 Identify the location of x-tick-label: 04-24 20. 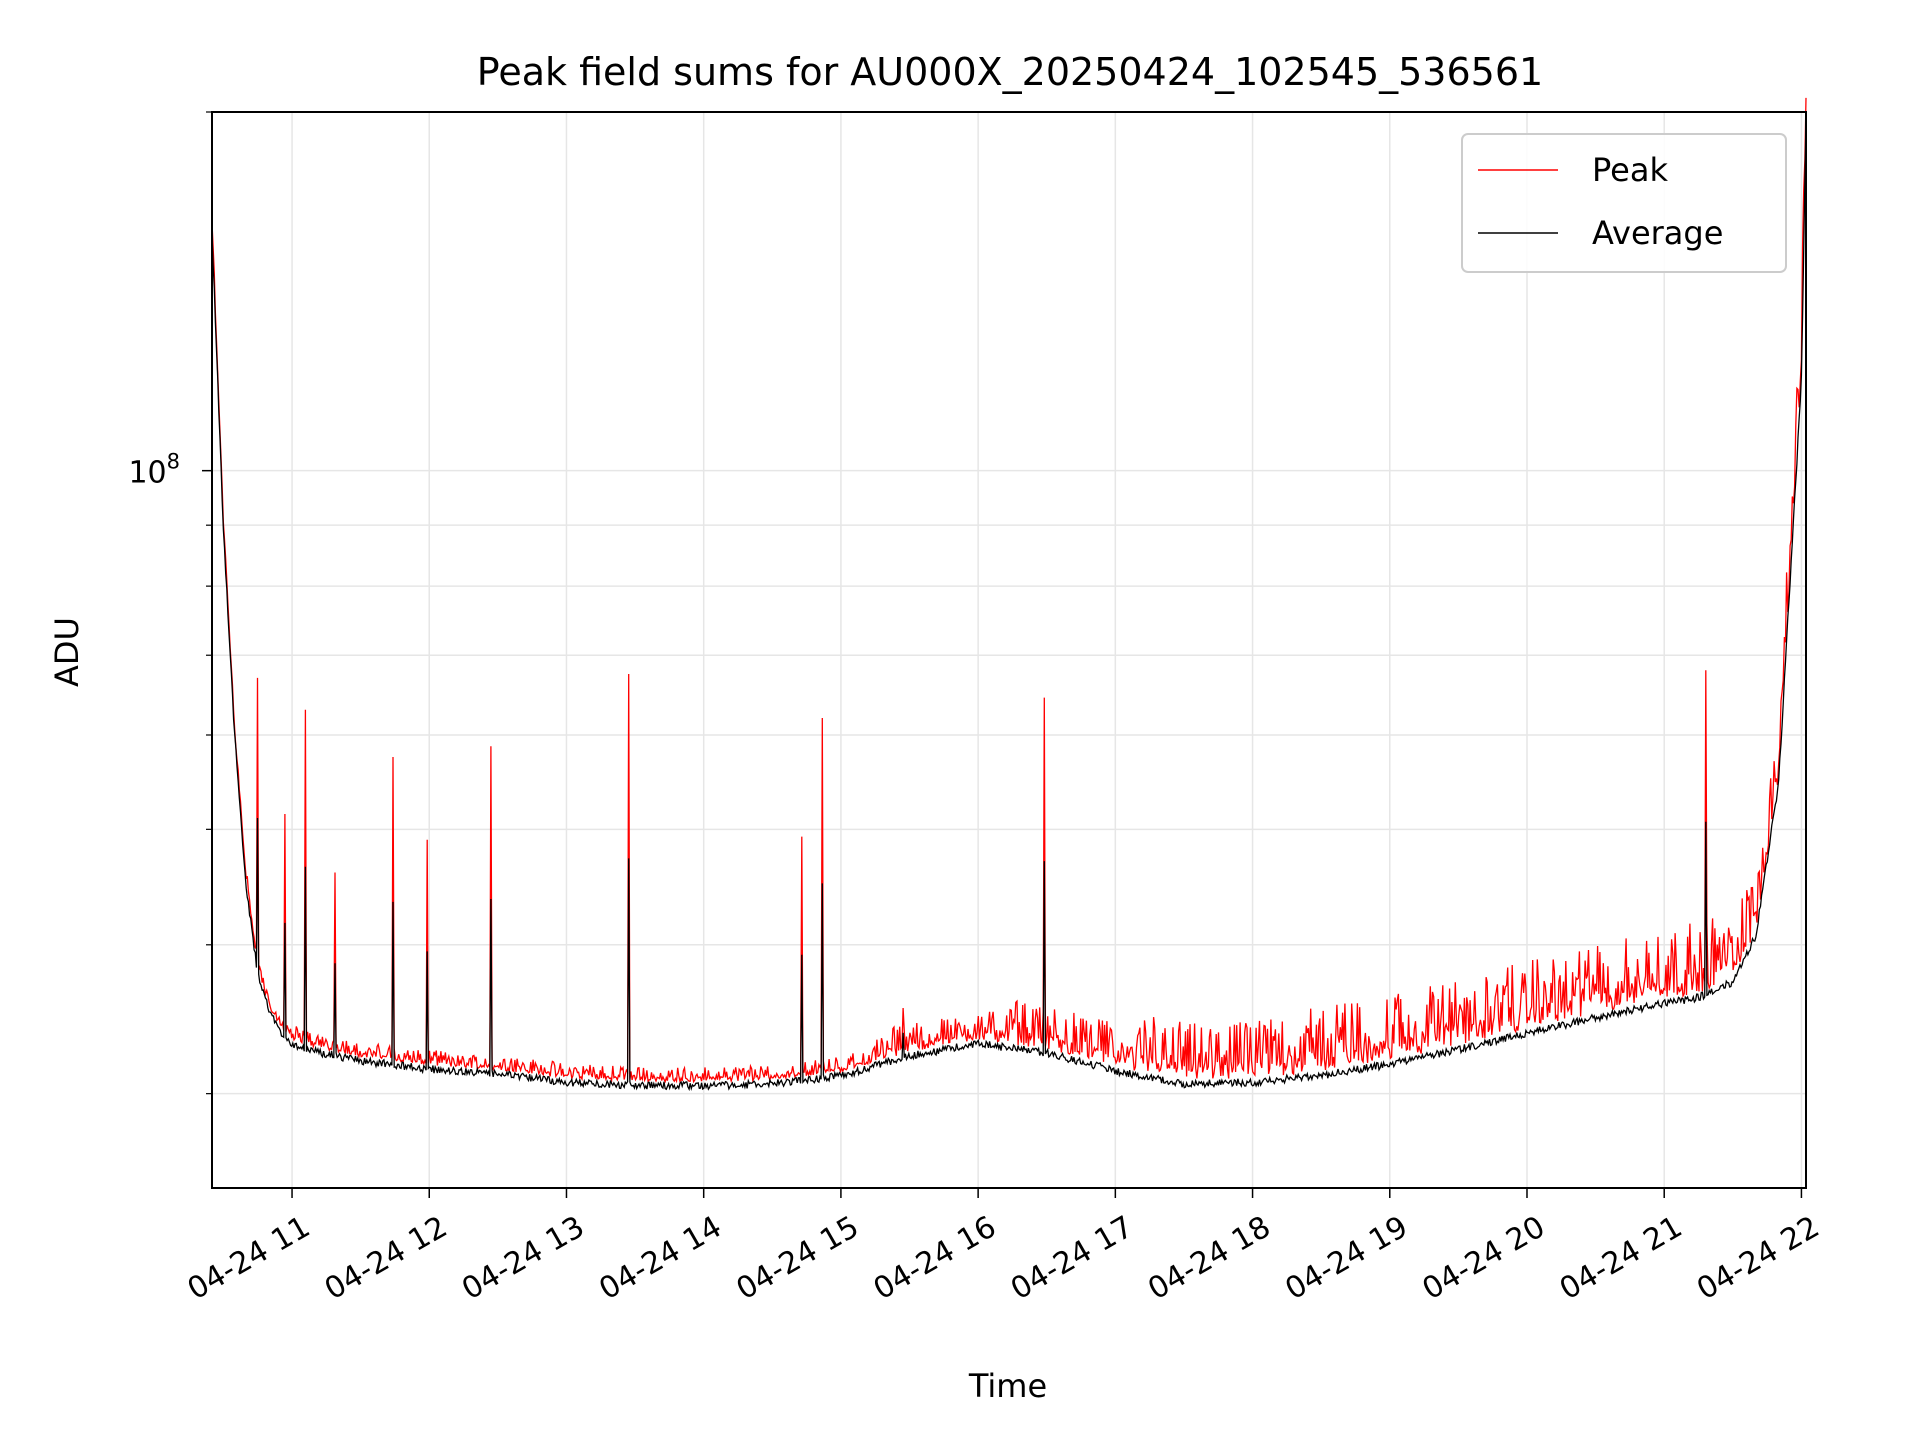
(1484, 1258).